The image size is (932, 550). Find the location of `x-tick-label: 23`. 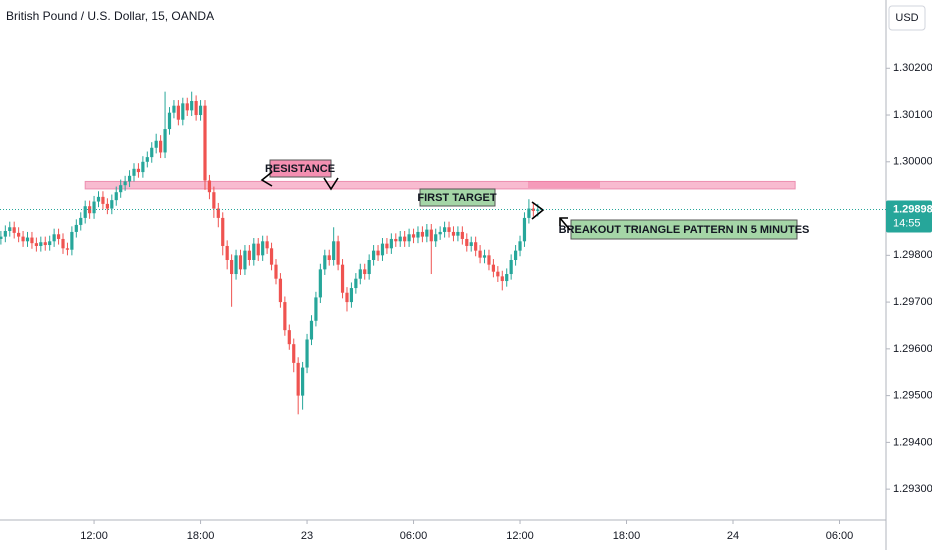

x-tick-label: 23 is located at coordinates (307, 536).